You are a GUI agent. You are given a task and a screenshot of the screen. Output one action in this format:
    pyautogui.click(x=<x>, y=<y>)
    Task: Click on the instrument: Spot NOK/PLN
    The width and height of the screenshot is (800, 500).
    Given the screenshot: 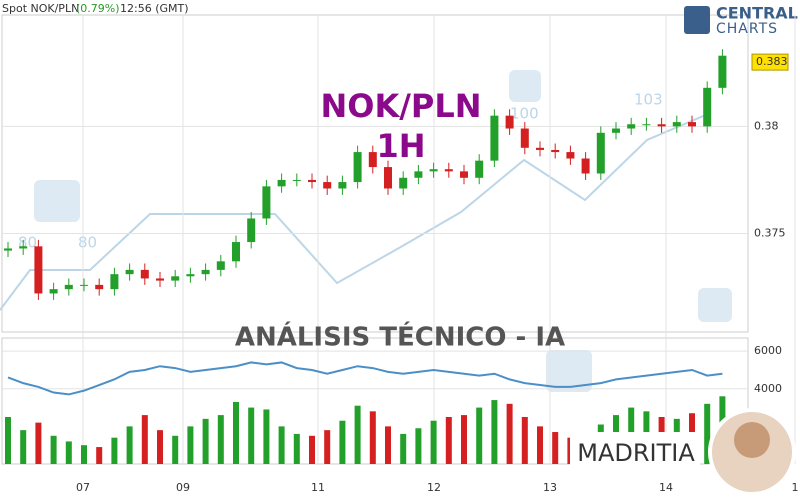 What is the action you would take?
    pyautogui.click(x=40, y=8)
    